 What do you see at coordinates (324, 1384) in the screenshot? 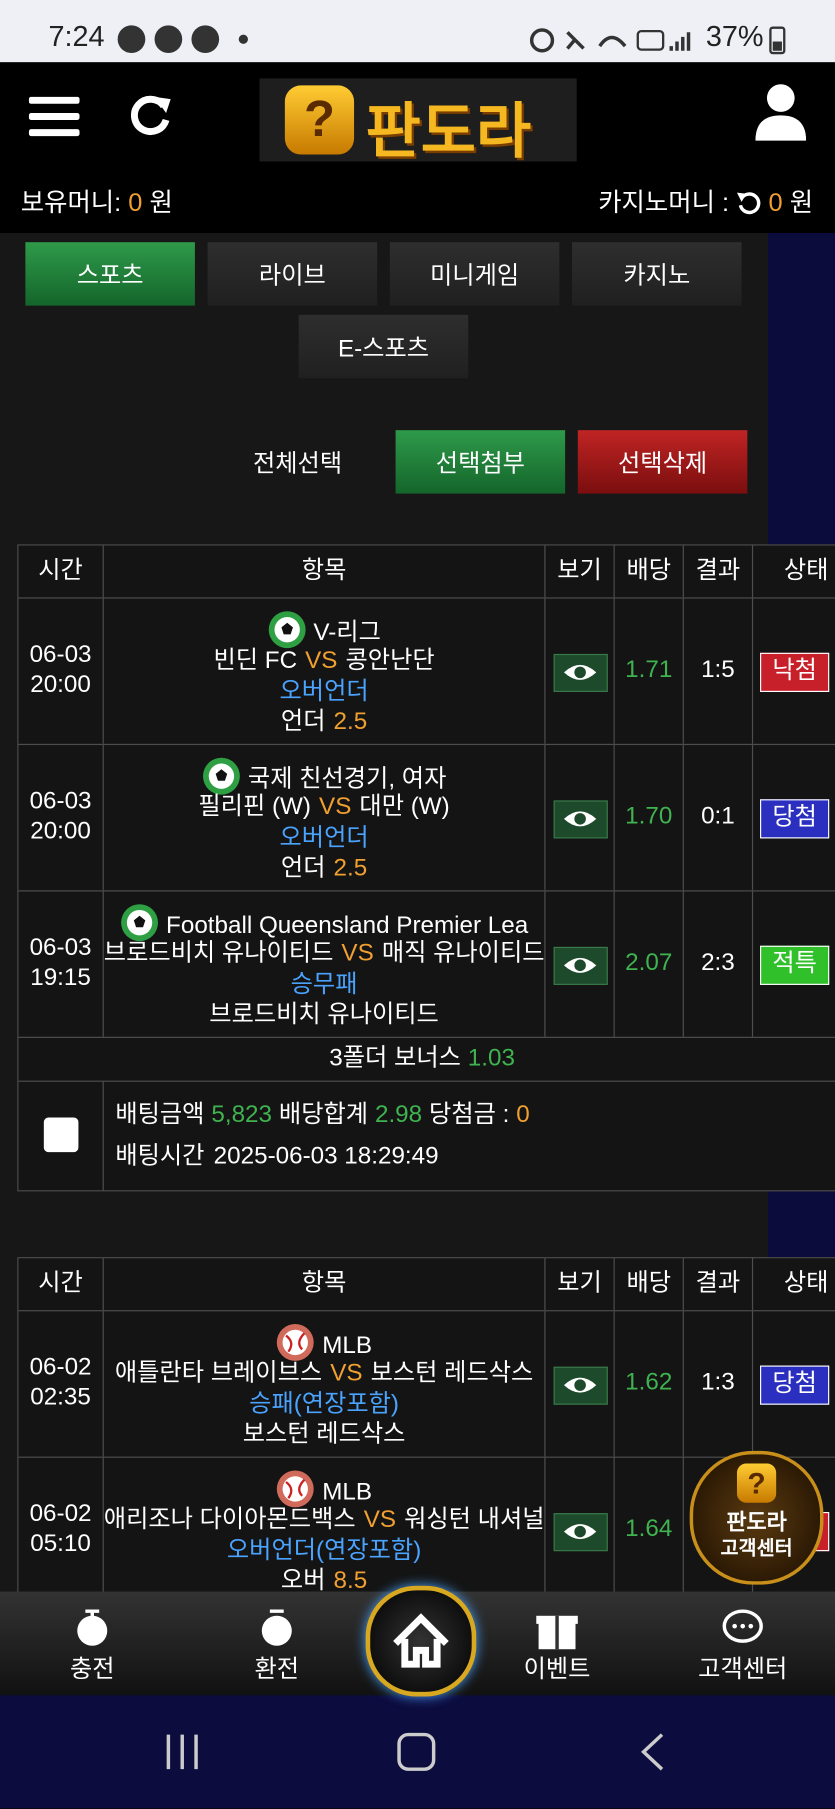
I see `item-cell: MLB 애틀란타 브레이브스 VS 보스턴 레드삭스 승패(연장포함) 보스턴 레드삭스` at bounding box center [324, 1384].